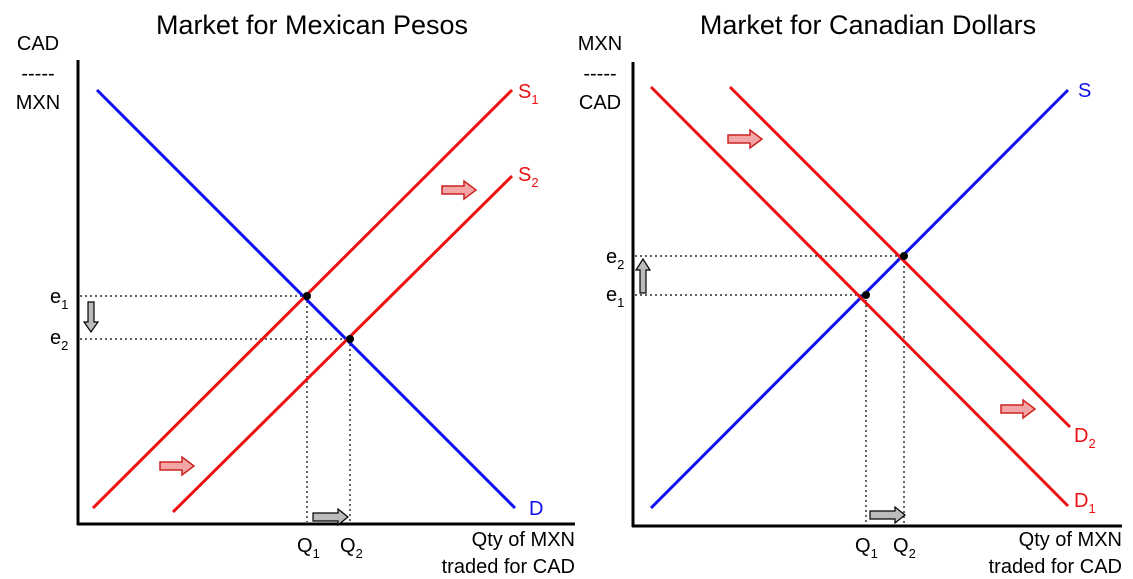 This screenshot has height=579, width=1133. Describe the element at coordinates (351, 548) in the screenshot. I see `left-label-q2: Q2` at that location.